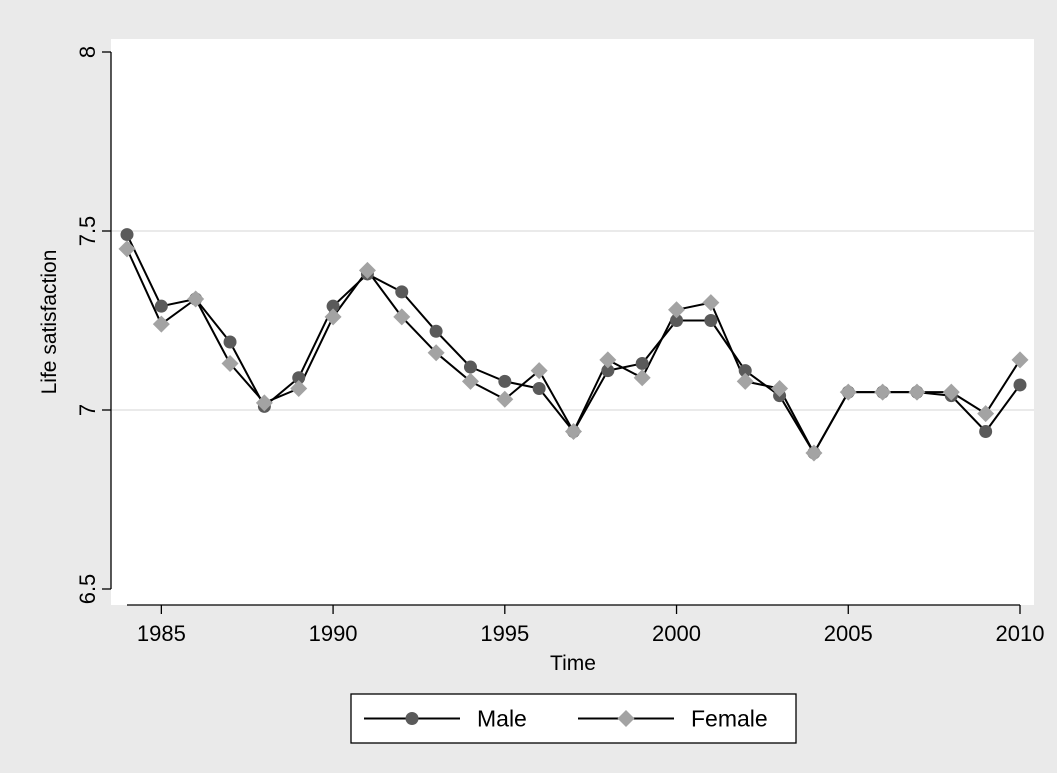  What do you see at coordinates (505, 399) in the screenshot?
I see `point-female-1995` at bounding box center [505, 399].